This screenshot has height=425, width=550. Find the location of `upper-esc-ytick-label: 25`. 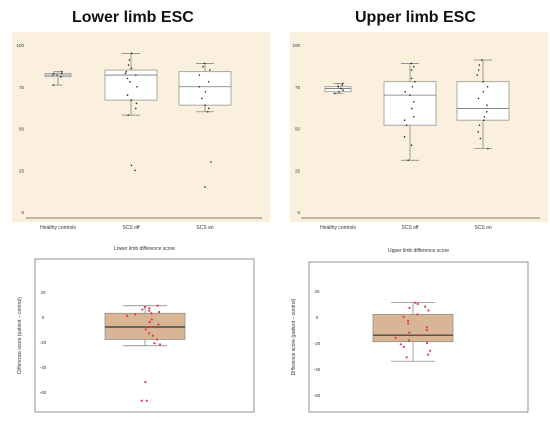

upper-esc-ytick-label: 25 is located at coordinates (298, 170).